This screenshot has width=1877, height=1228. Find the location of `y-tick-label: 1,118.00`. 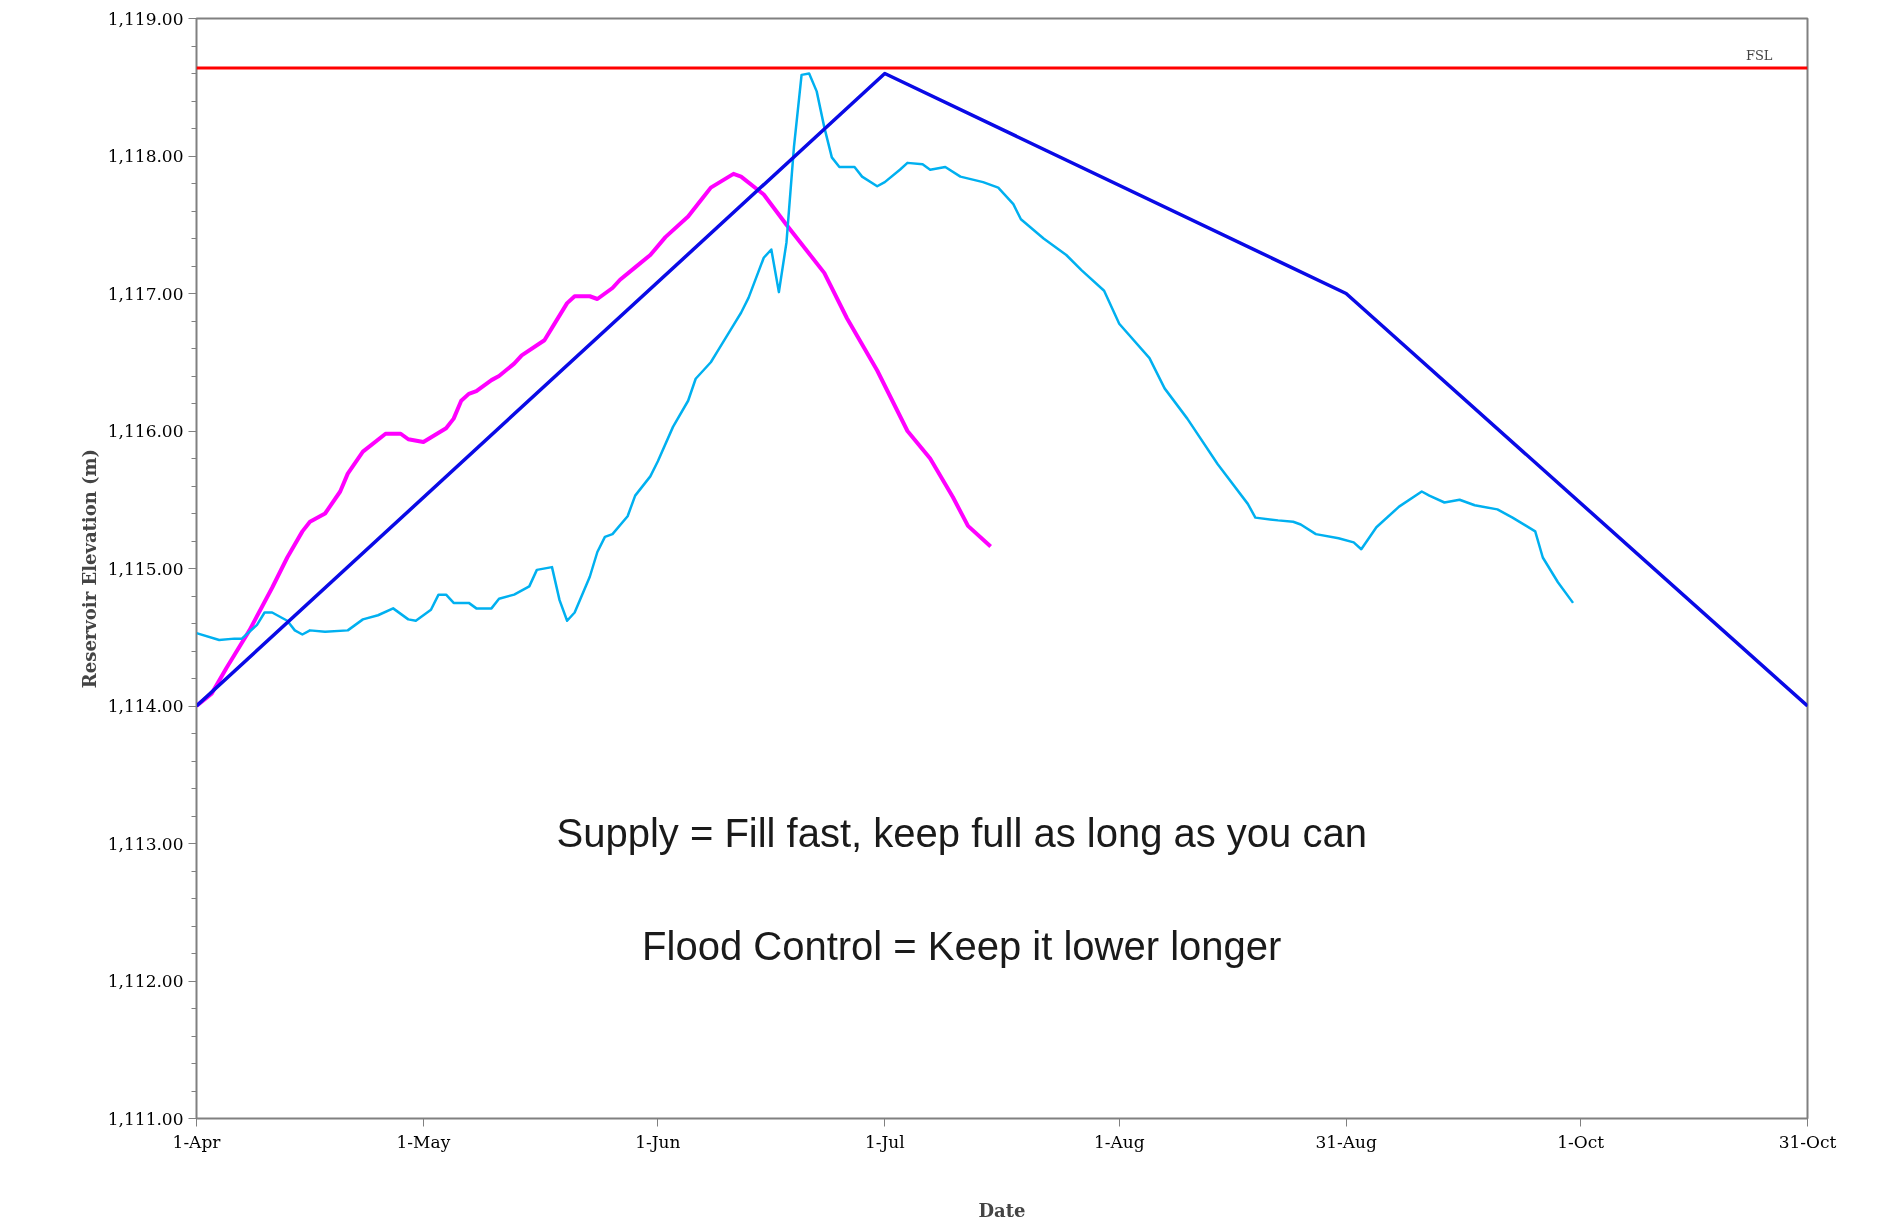

y-tick-label: 1,118.00 is located at coordinates (145, 156).